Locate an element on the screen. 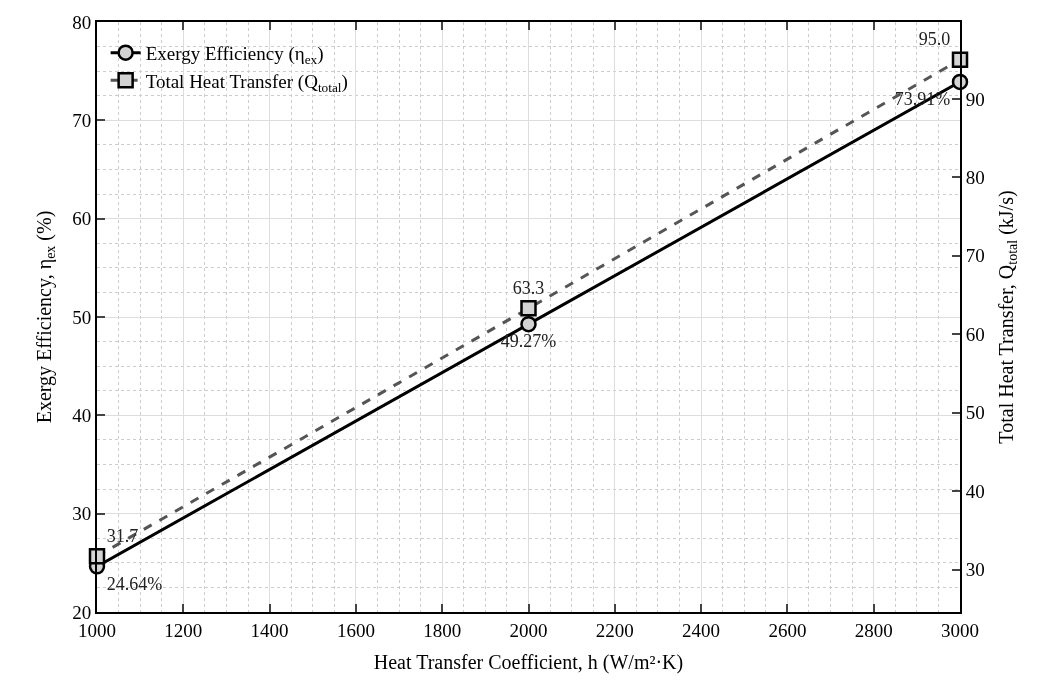  y-tick-label: 40 is located at coordinates (82, 415).